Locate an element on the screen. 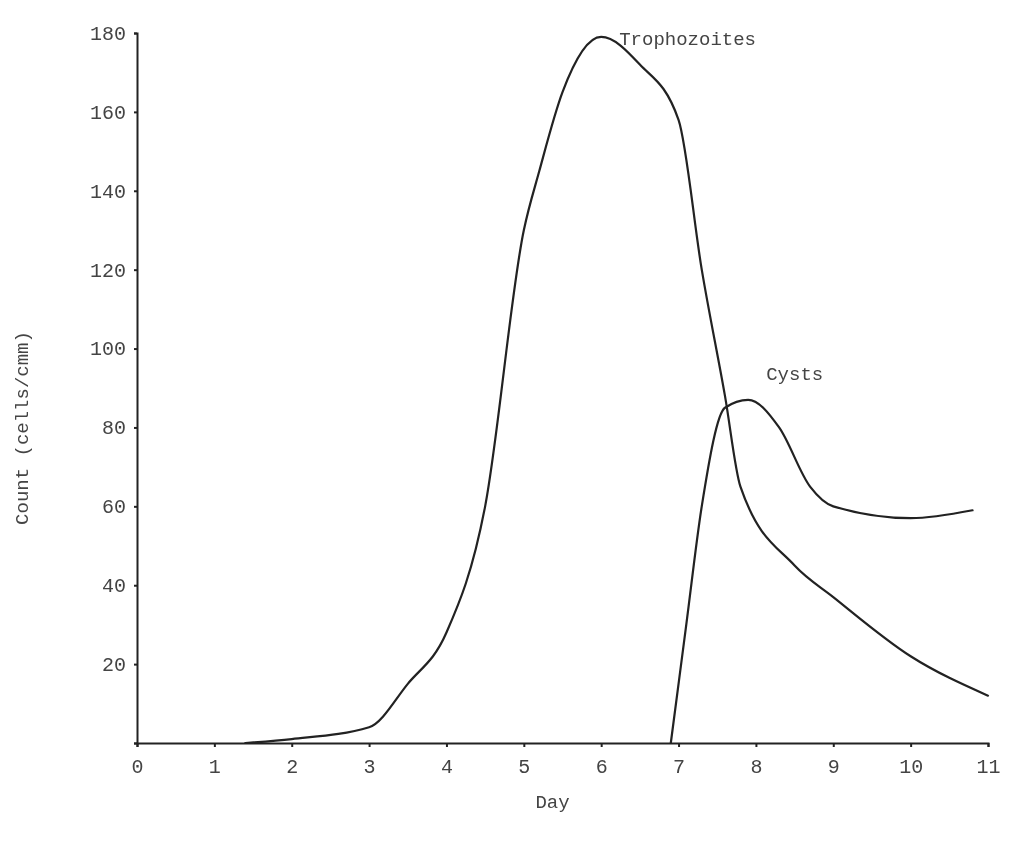  x-tick-label: 5 is located at coordinates (524, 768).